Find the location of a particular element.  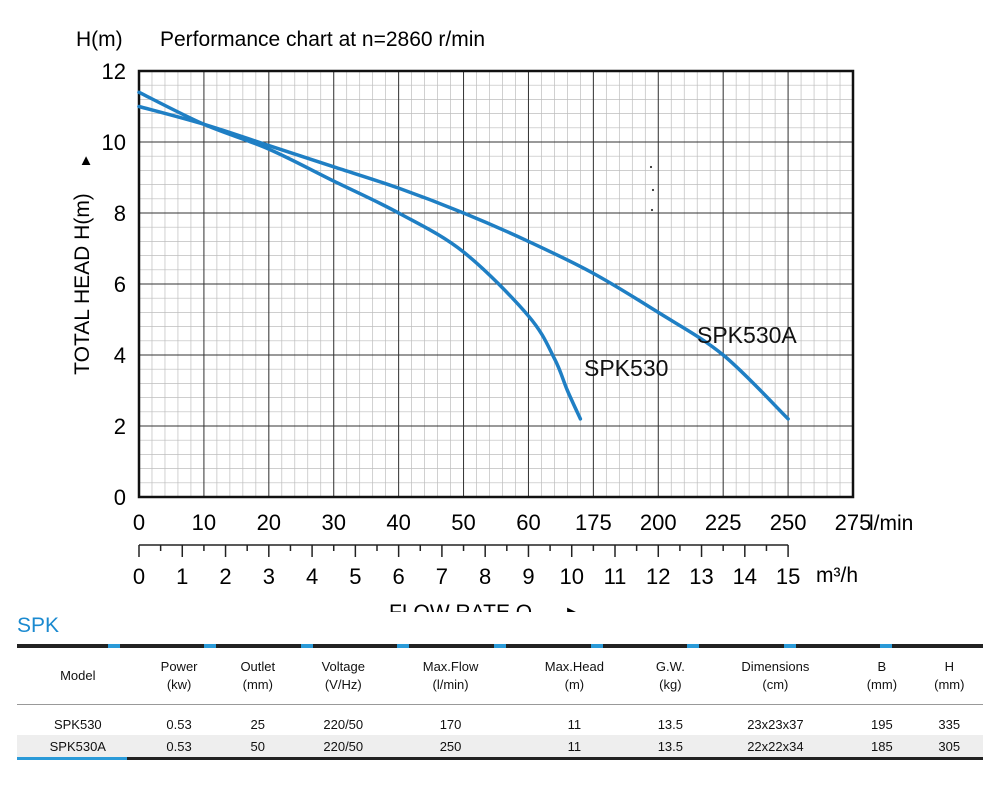

table-cell: 23x23x37 is located at coordinates (775, 724).